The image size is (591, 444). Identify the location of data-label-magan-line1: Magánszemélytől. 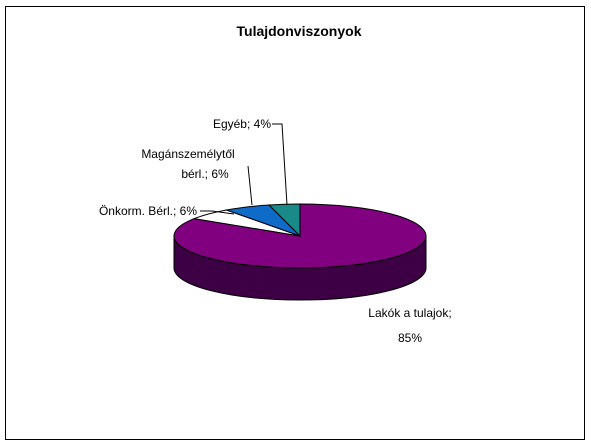
(187, 154).